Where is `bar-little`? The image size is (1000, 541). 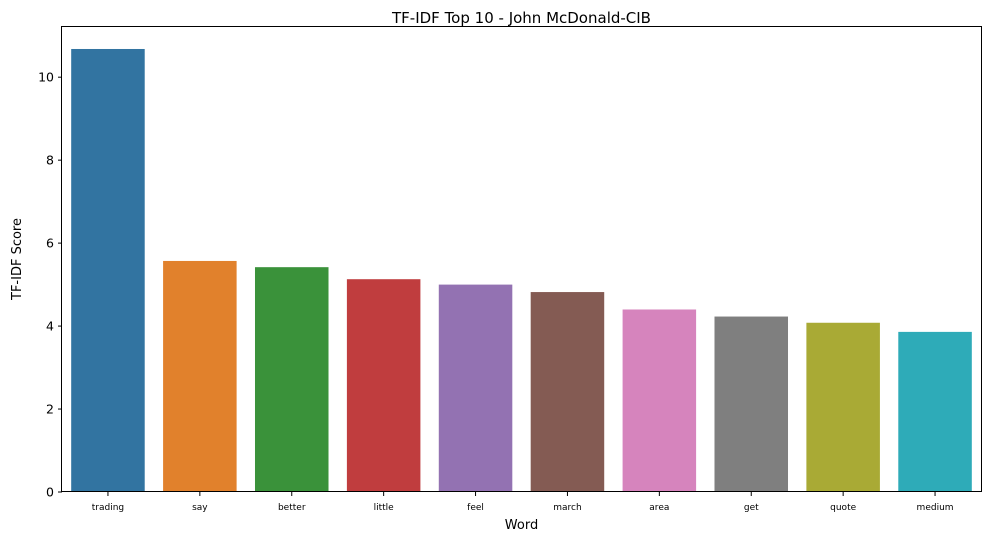 bar-little is located at coordinates (383, 385).